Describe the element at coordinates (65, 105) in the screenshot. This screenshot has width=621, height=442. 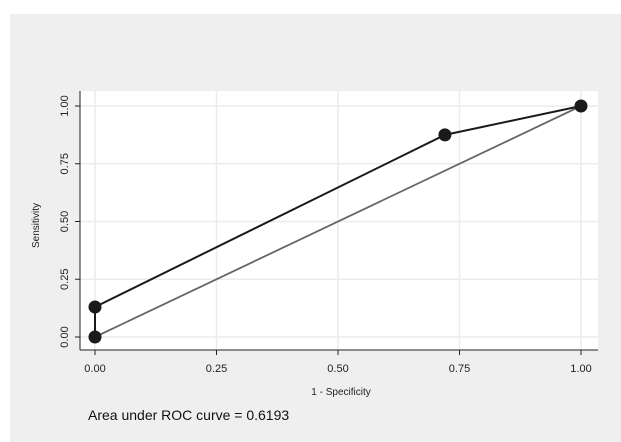
I see `y-tick-label: 1.00` at that location.